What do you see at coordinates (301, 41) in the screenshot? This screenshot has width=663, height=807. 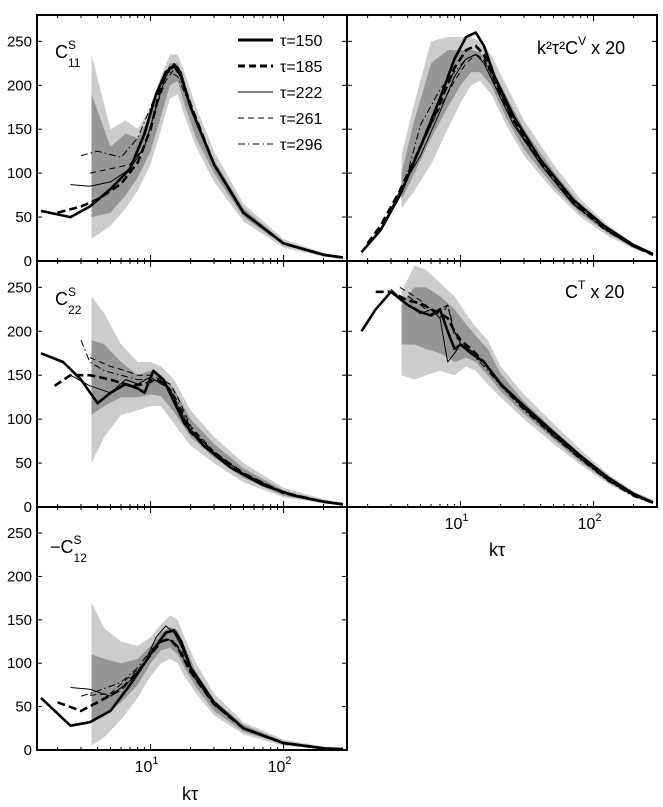 I see `legend-label-150: τ=150` at bounding box center [301, 41].